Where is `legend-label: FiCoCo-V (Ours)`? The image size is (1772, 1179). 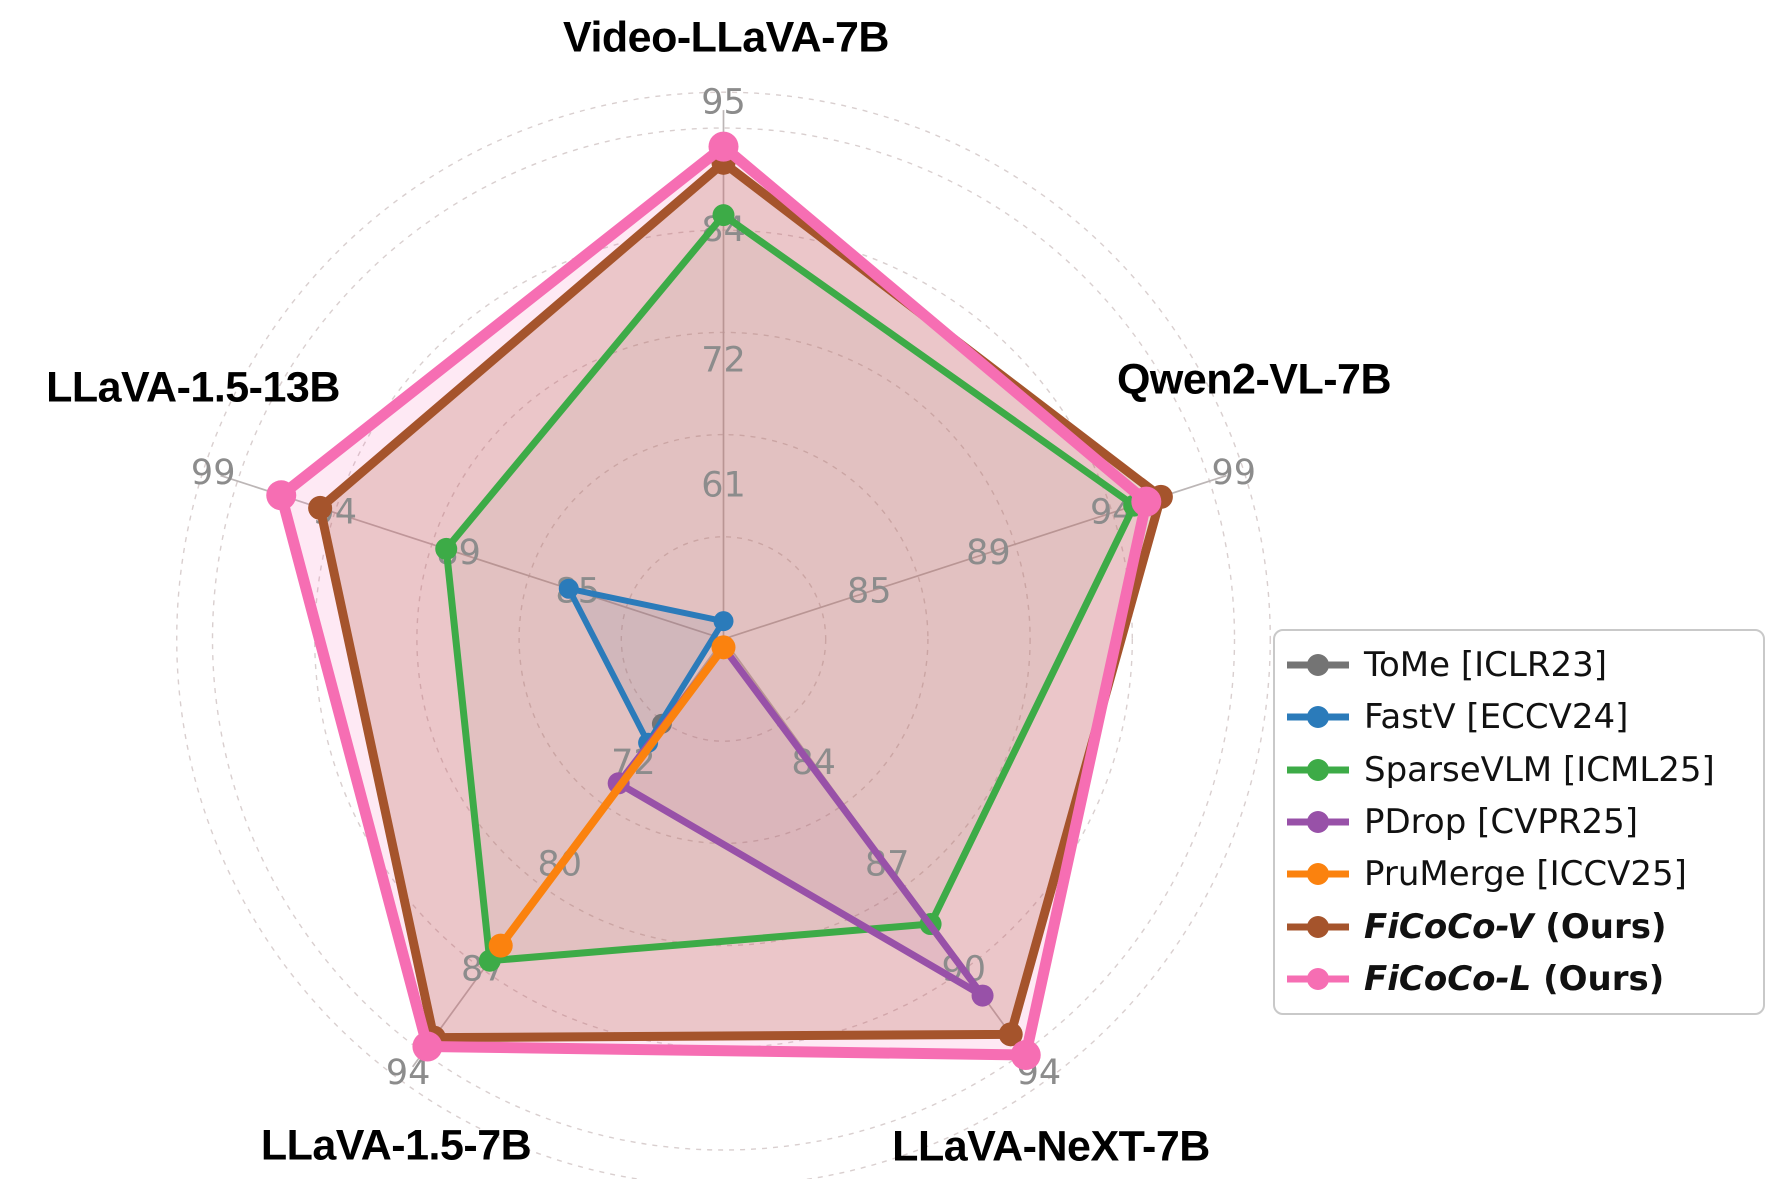 legend-label: FiCoCo-V (Ours) is located at coordinates (1515, 926).